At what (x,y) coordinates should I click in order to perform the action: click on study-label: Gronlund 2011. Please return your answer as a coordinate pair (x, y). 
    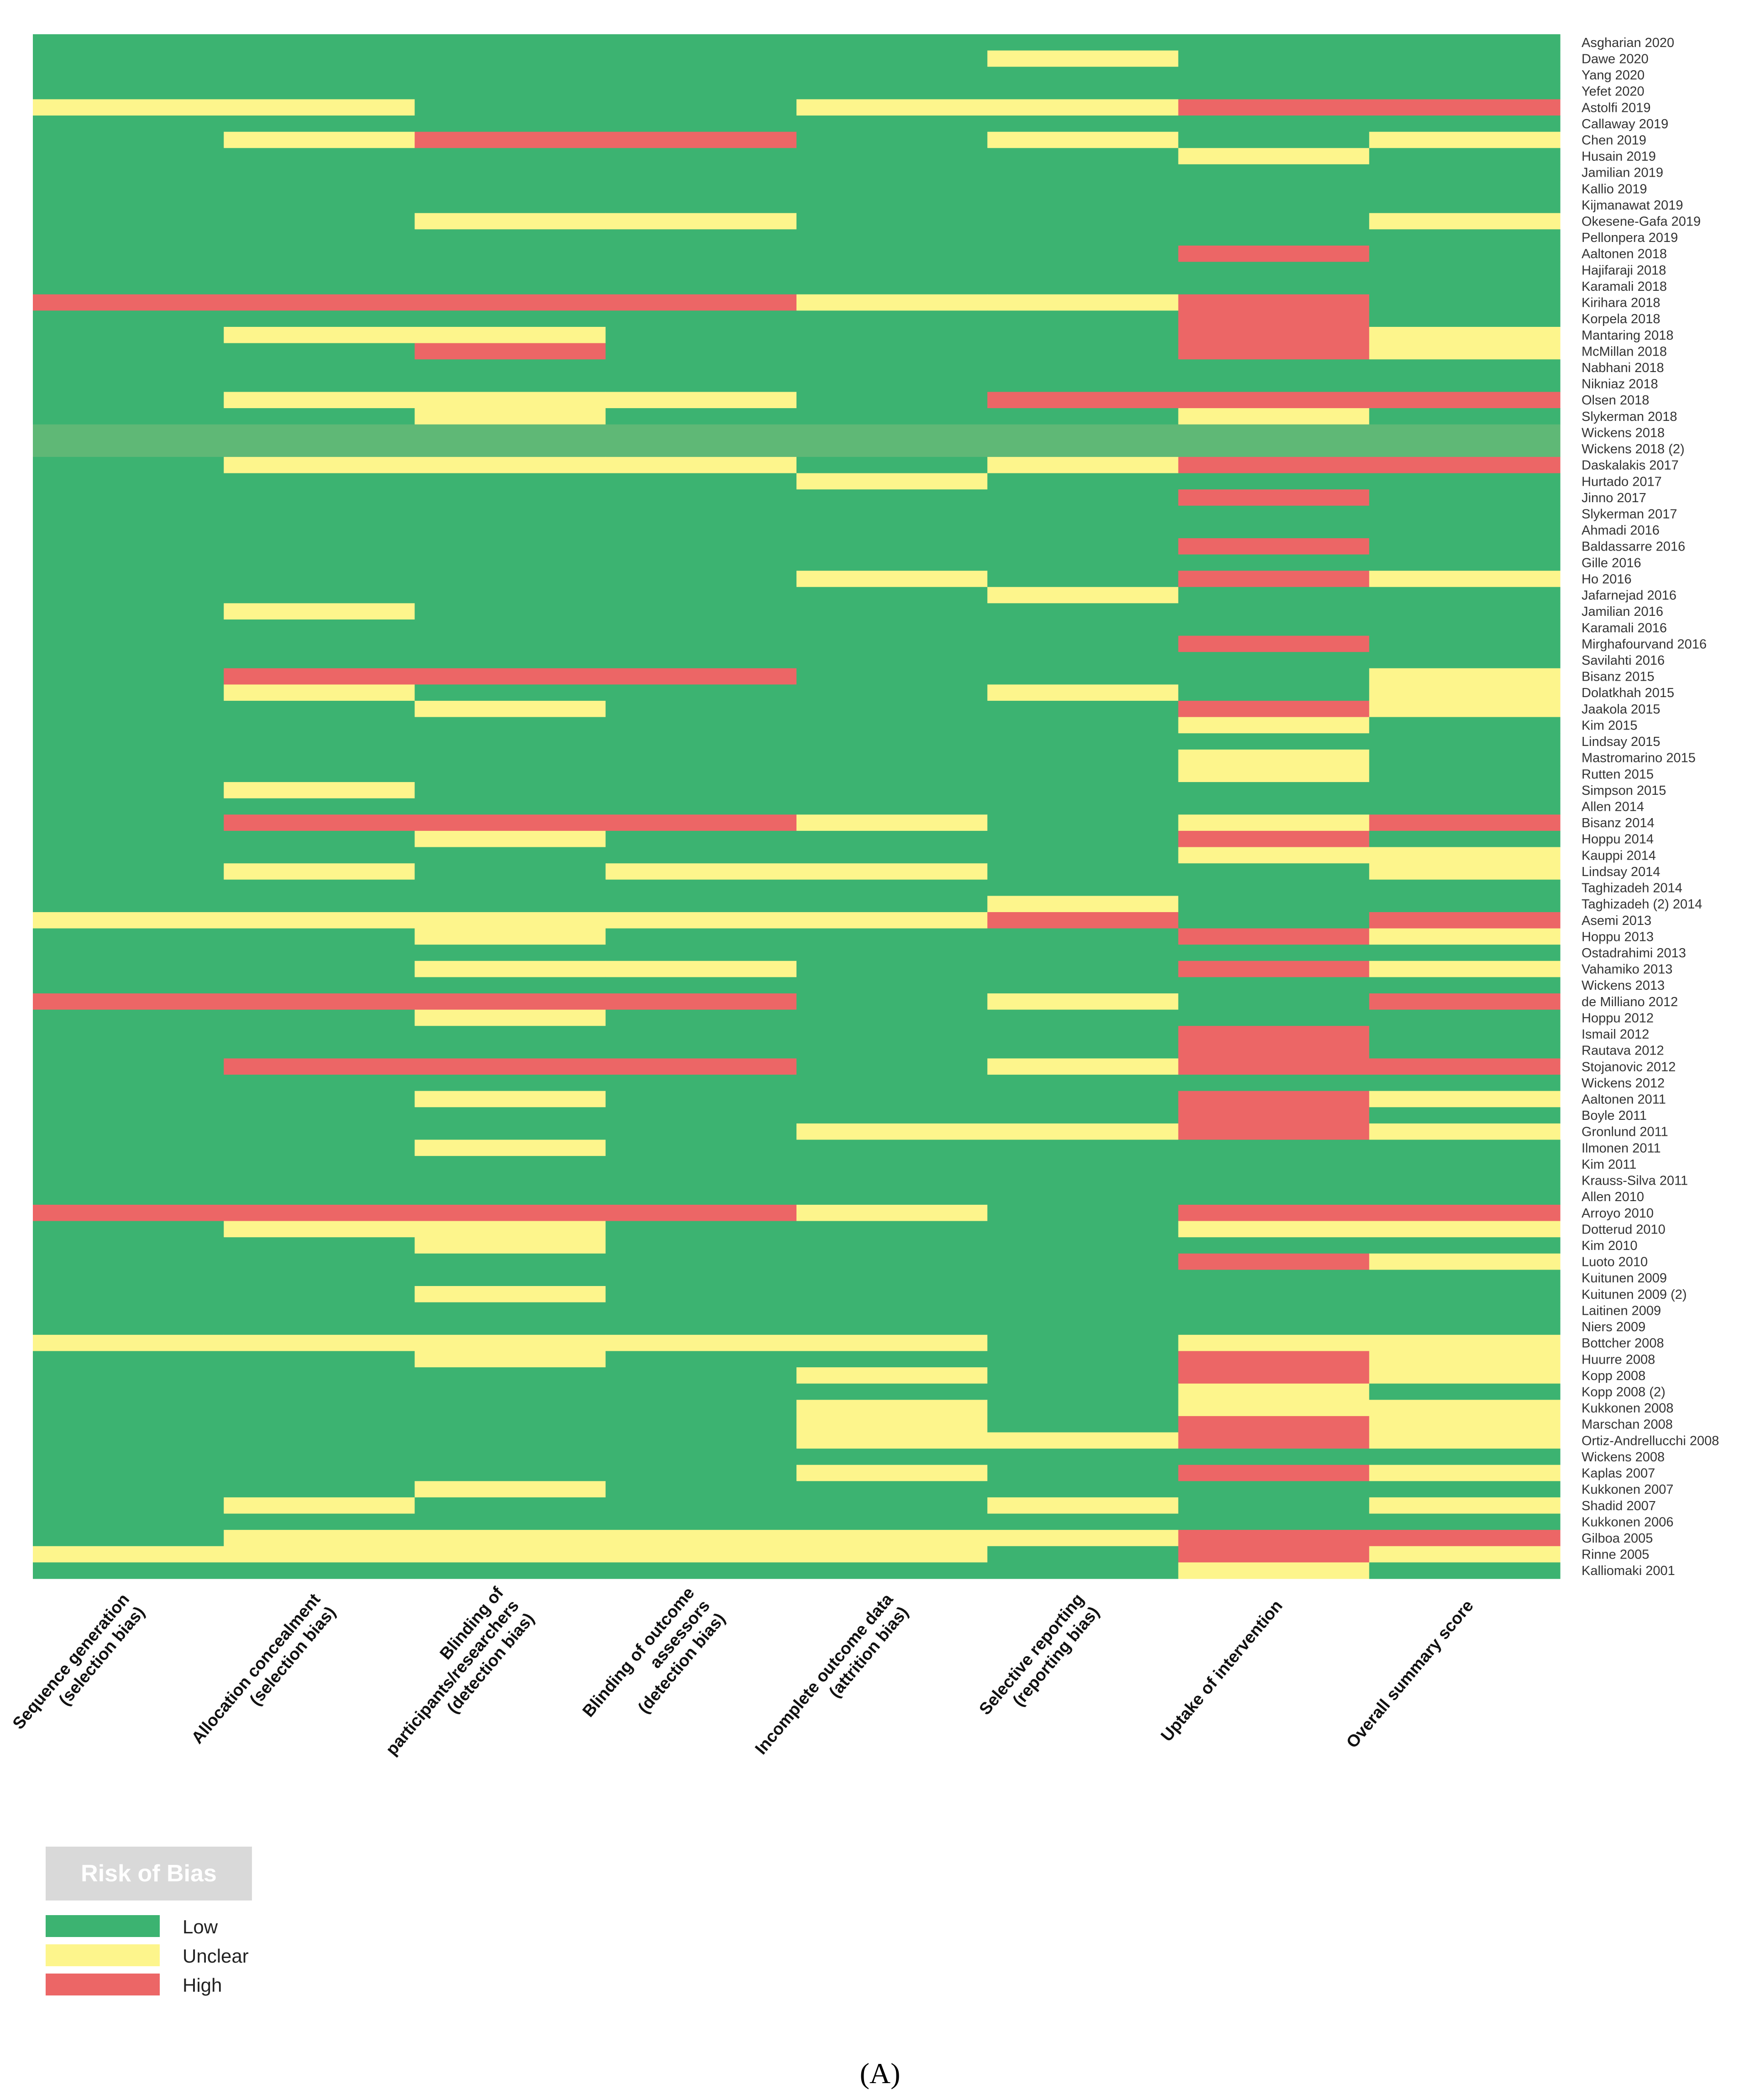
    Looking at the image, I should click on (1625, 1132).